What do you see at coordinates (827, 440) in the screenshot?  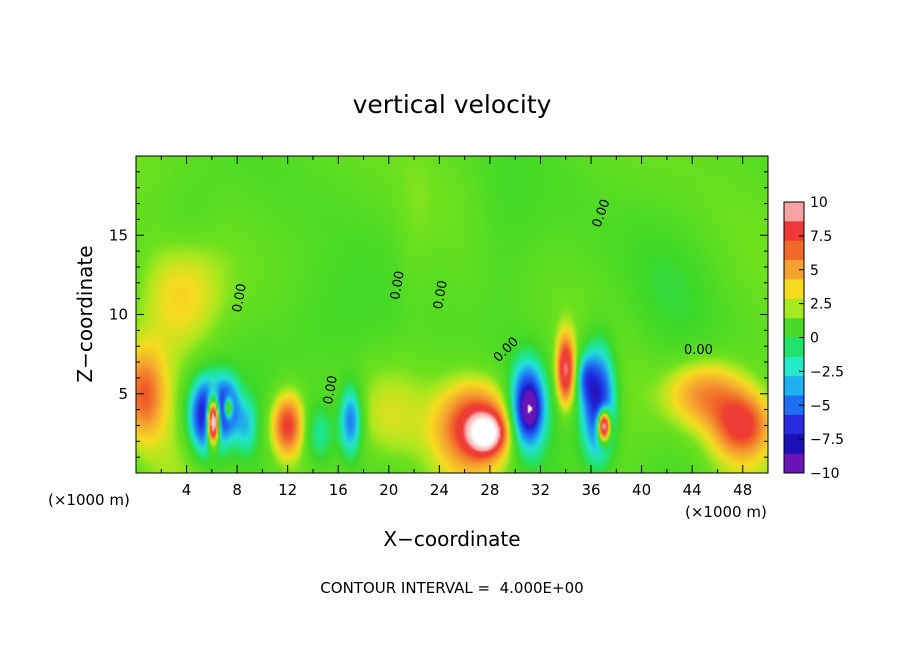 I see `colorbar-tick-label: −7.5` at bounding box center [827, 440].